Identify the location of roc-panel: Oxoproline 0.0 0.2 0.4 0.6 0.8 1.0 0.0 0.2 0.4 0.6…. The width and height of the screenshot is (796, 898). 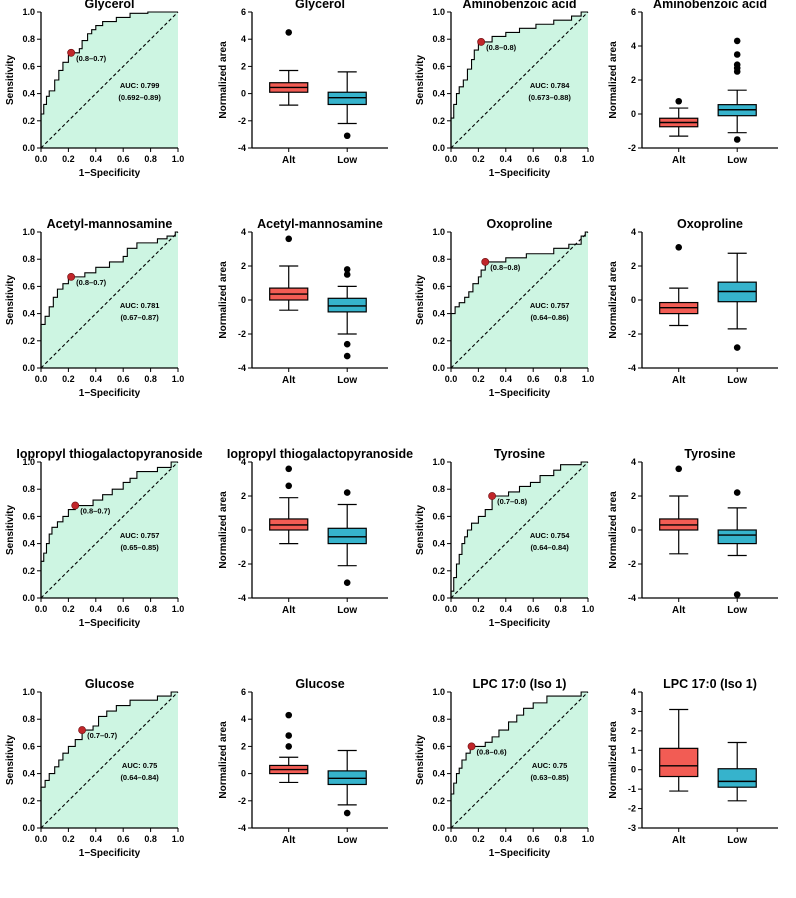
(504, 308).